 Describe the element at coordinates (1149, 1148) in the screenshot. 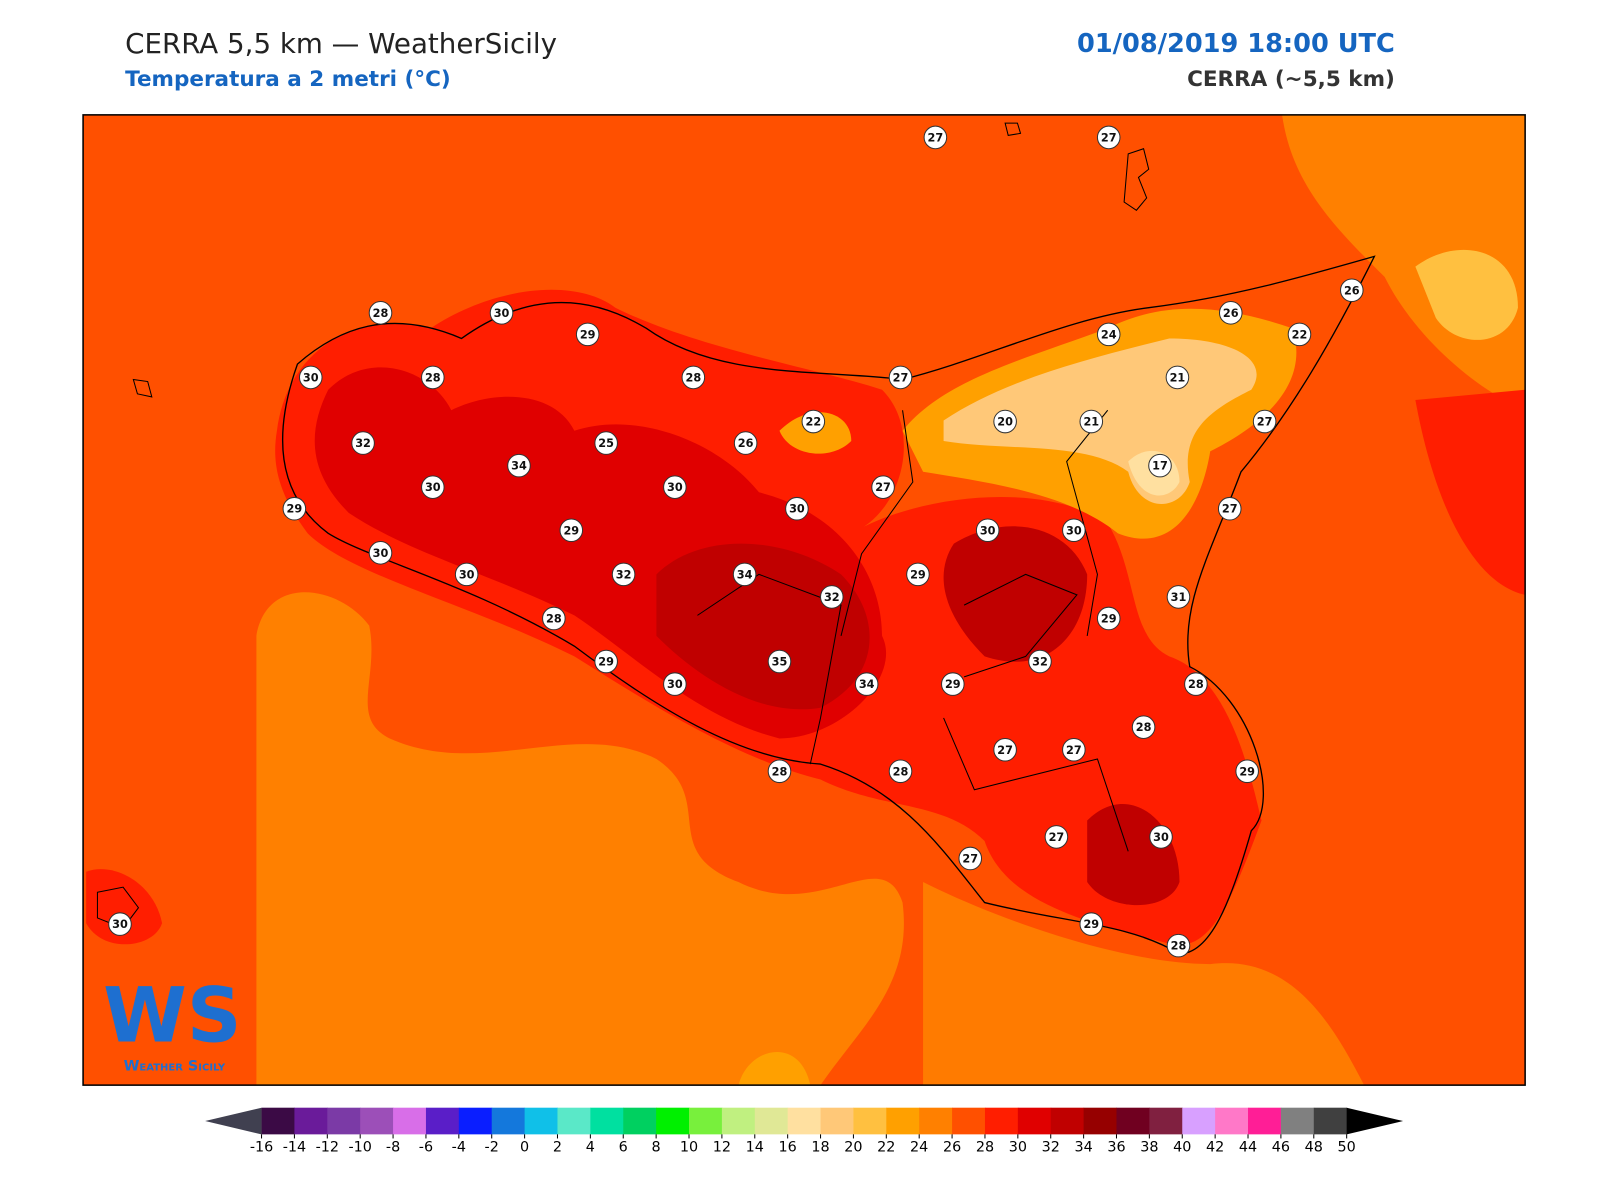

I see `colorbar-tick-label: 38` at that location.